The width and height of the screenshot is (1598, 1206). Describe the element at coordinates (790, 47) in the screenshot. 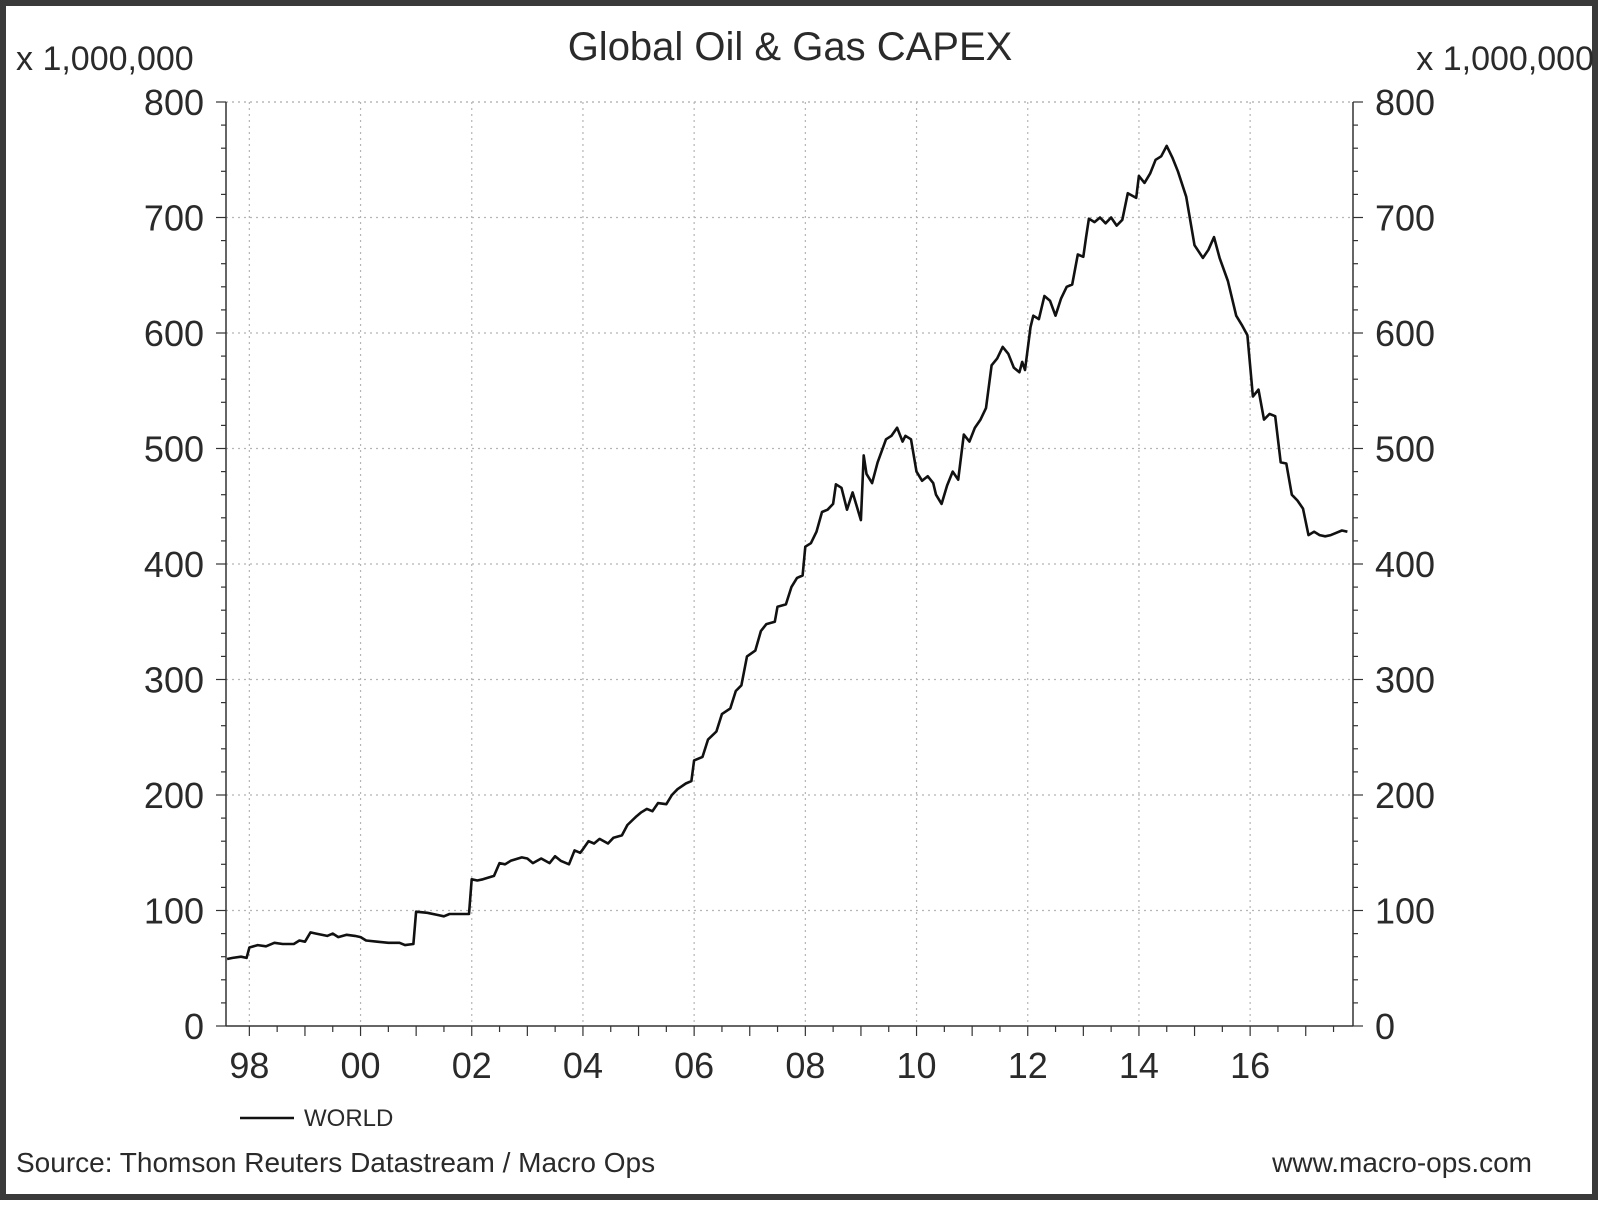

I see `chart-title: Global Oil & Gas CAPEX` at that location.